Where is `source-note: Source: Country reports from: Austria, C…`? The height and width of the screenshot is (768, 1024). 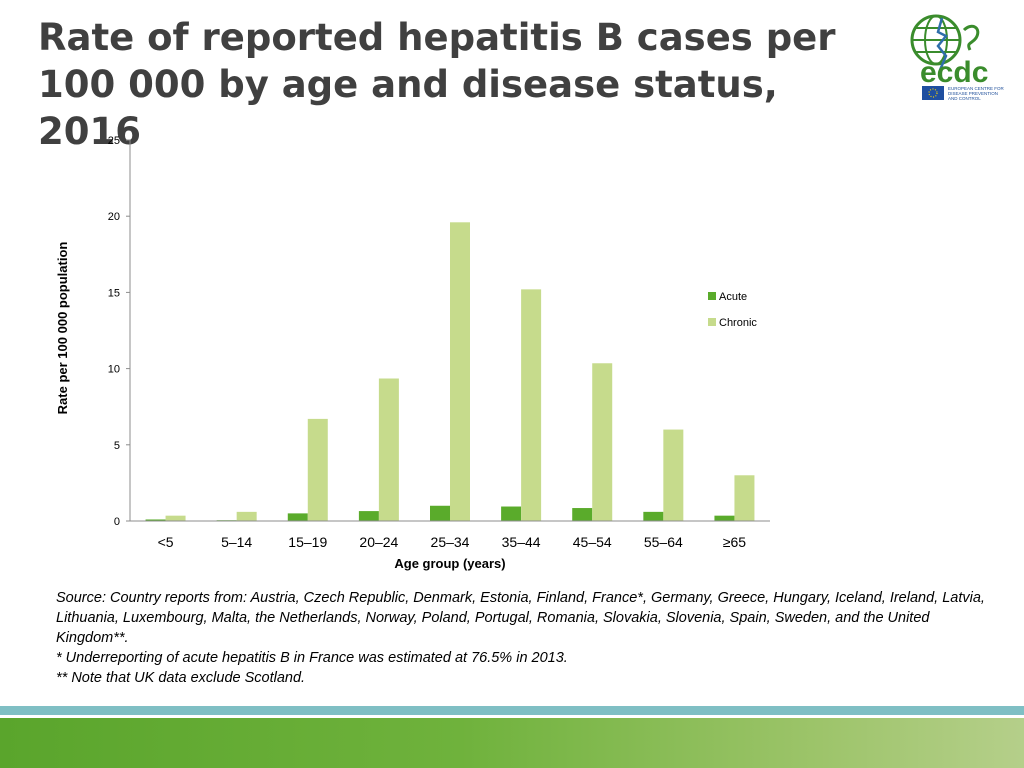
source-note: Source: Country reports from: Austria, C… is located at coordinates (520, 618).